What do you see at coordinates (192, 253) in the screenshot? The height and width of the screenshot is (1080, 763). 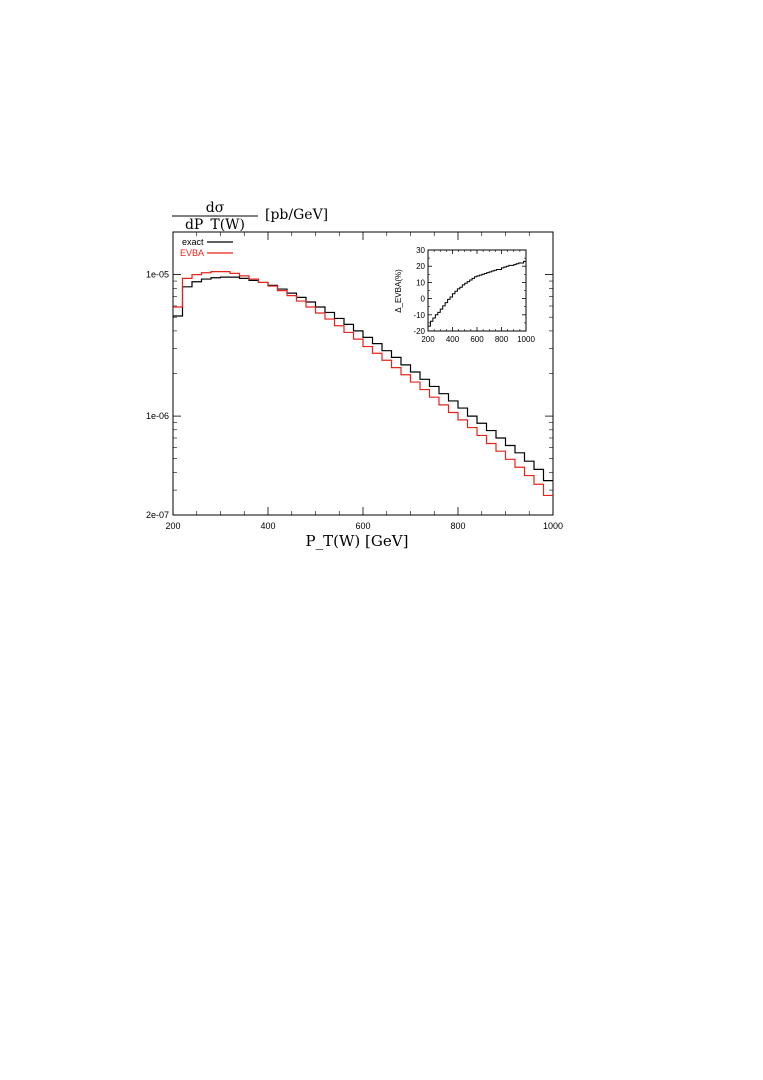 I see `legend-label-evba: EVBA` at bounding box center [192, 253].